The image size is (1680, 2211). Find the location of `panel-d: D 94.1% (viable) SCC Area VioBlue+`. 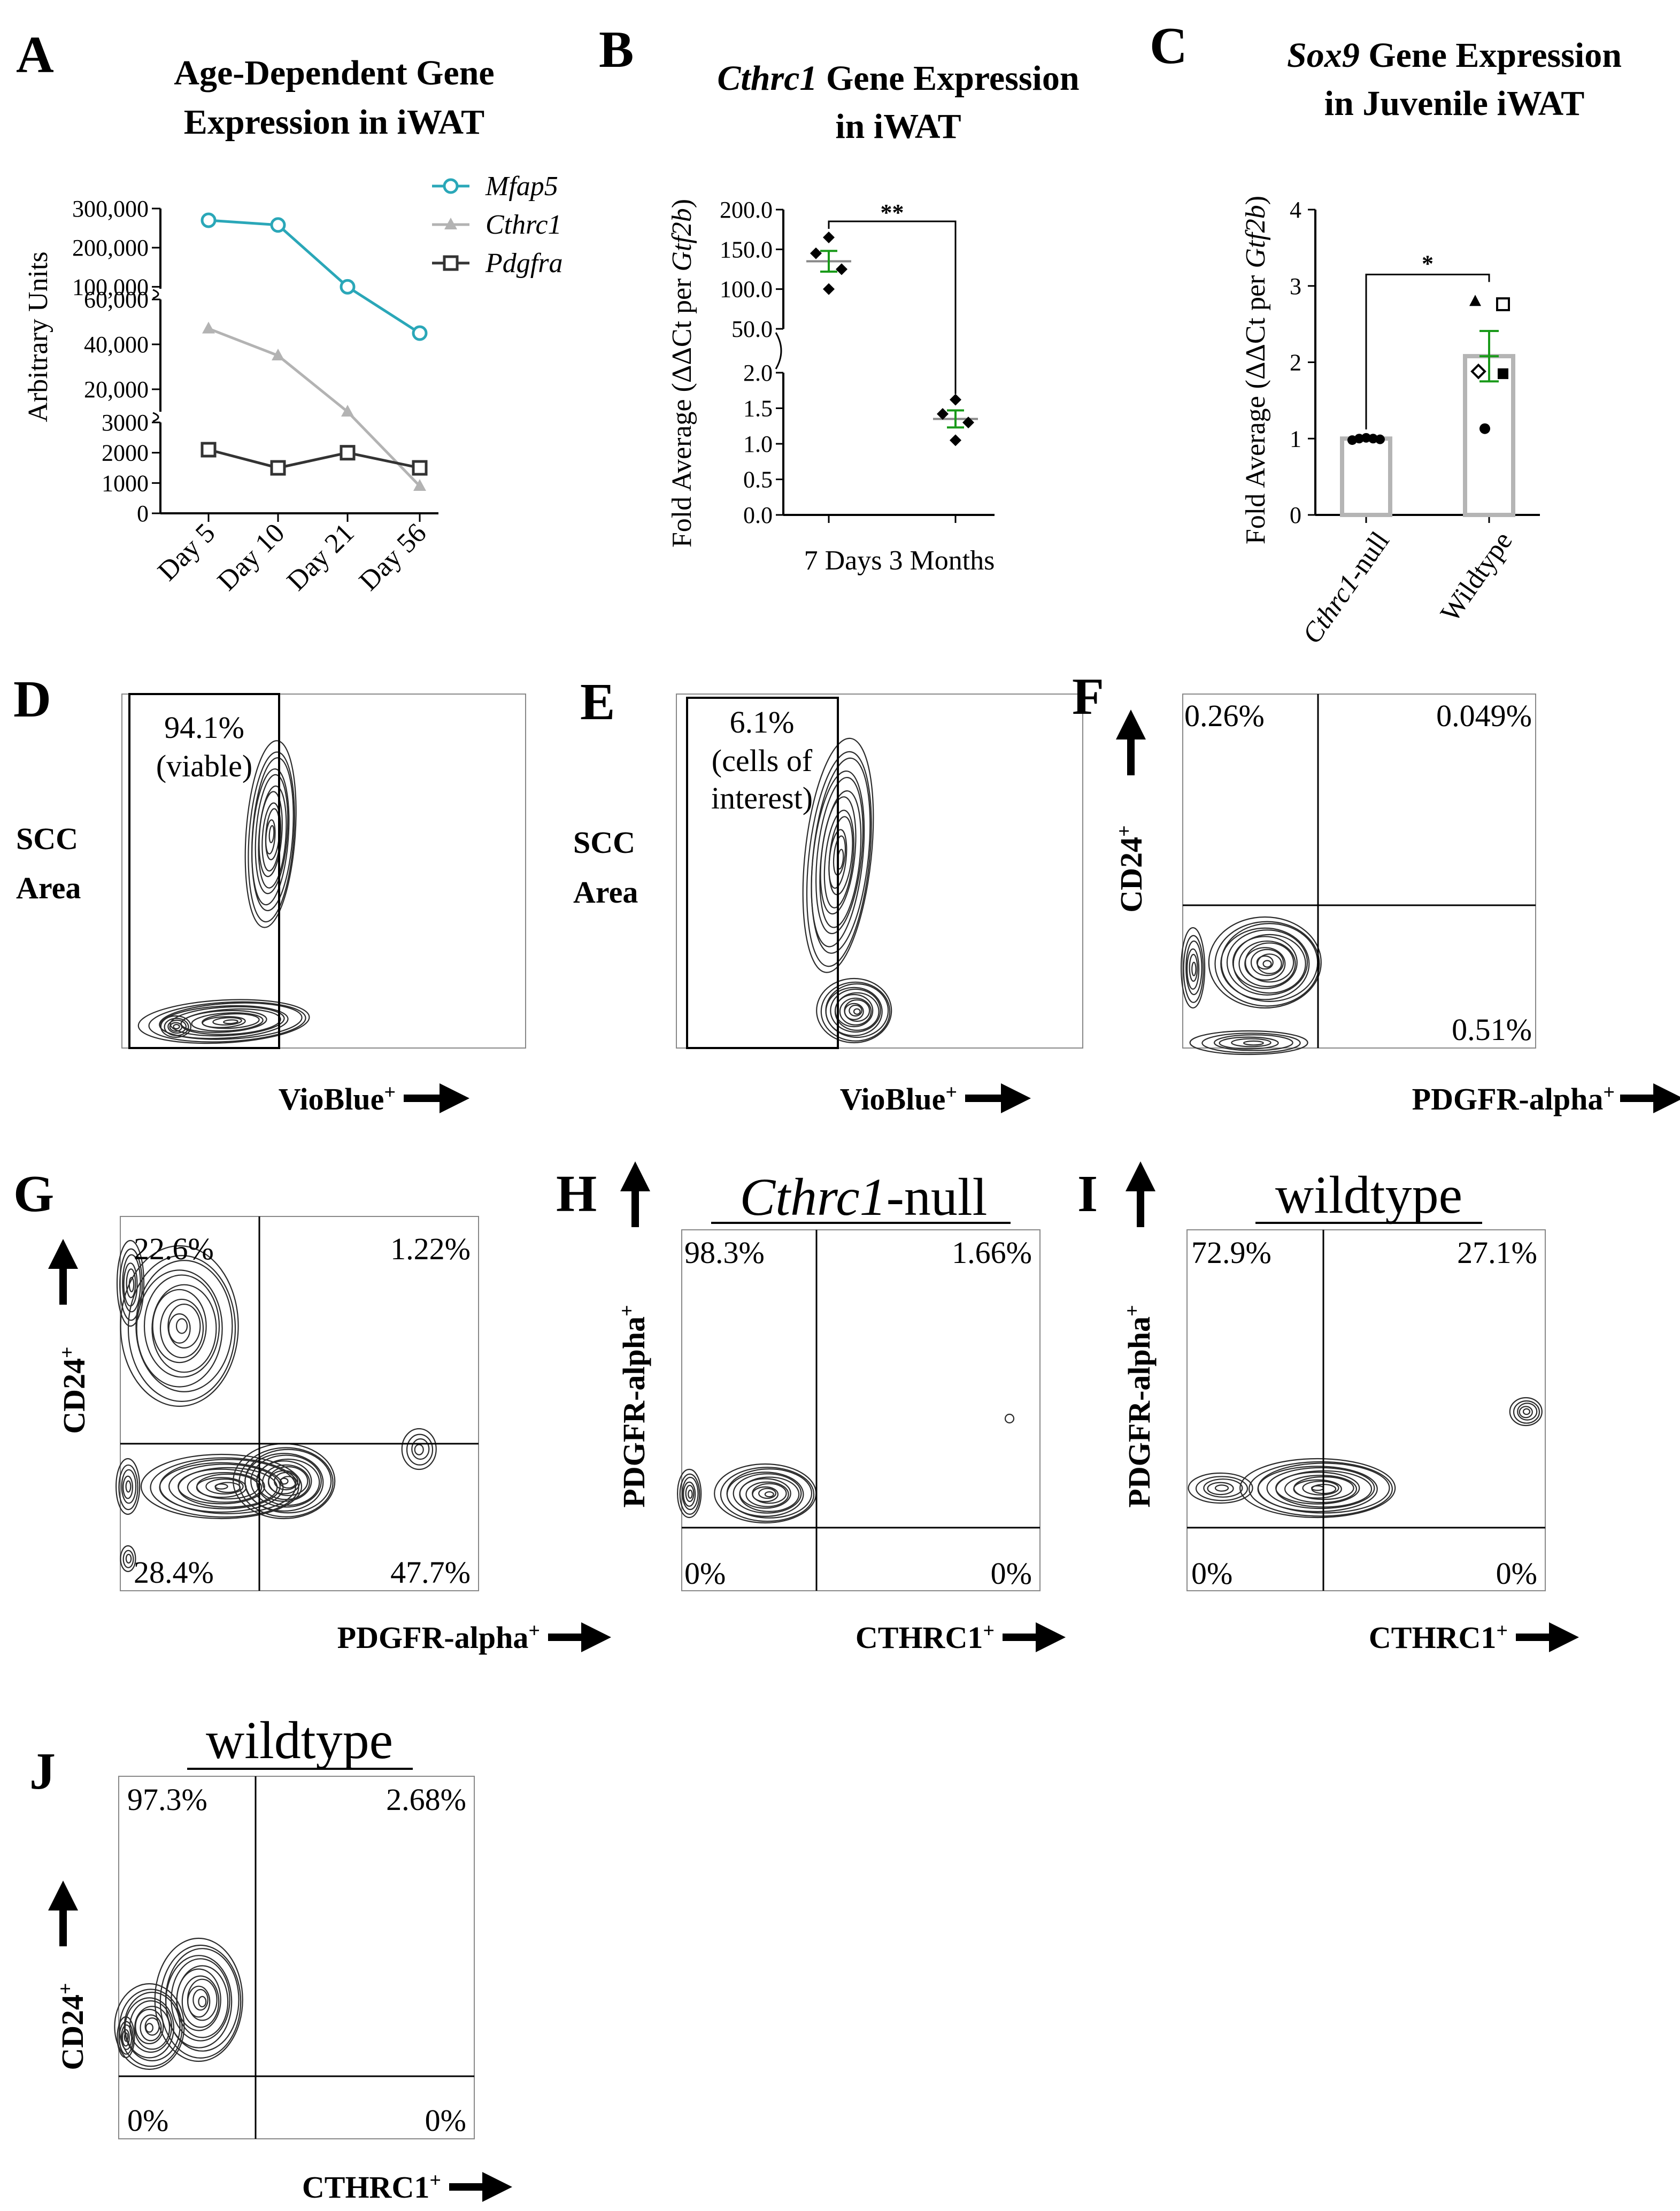

panel-d: D 94.1% (viable) SCC Area VioBlue+ is located at coordinates (269, 893).